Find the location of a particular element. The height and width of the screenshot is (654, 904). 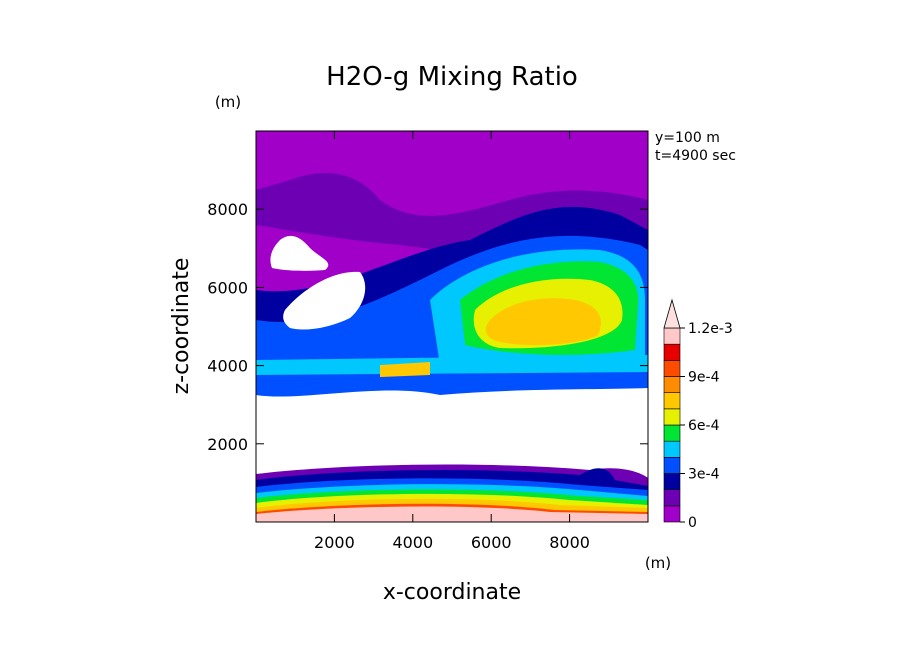

colorbar: 0 3e-4 6e-4 9e-4 1.2e-3 is located at coordinates (698, 414).